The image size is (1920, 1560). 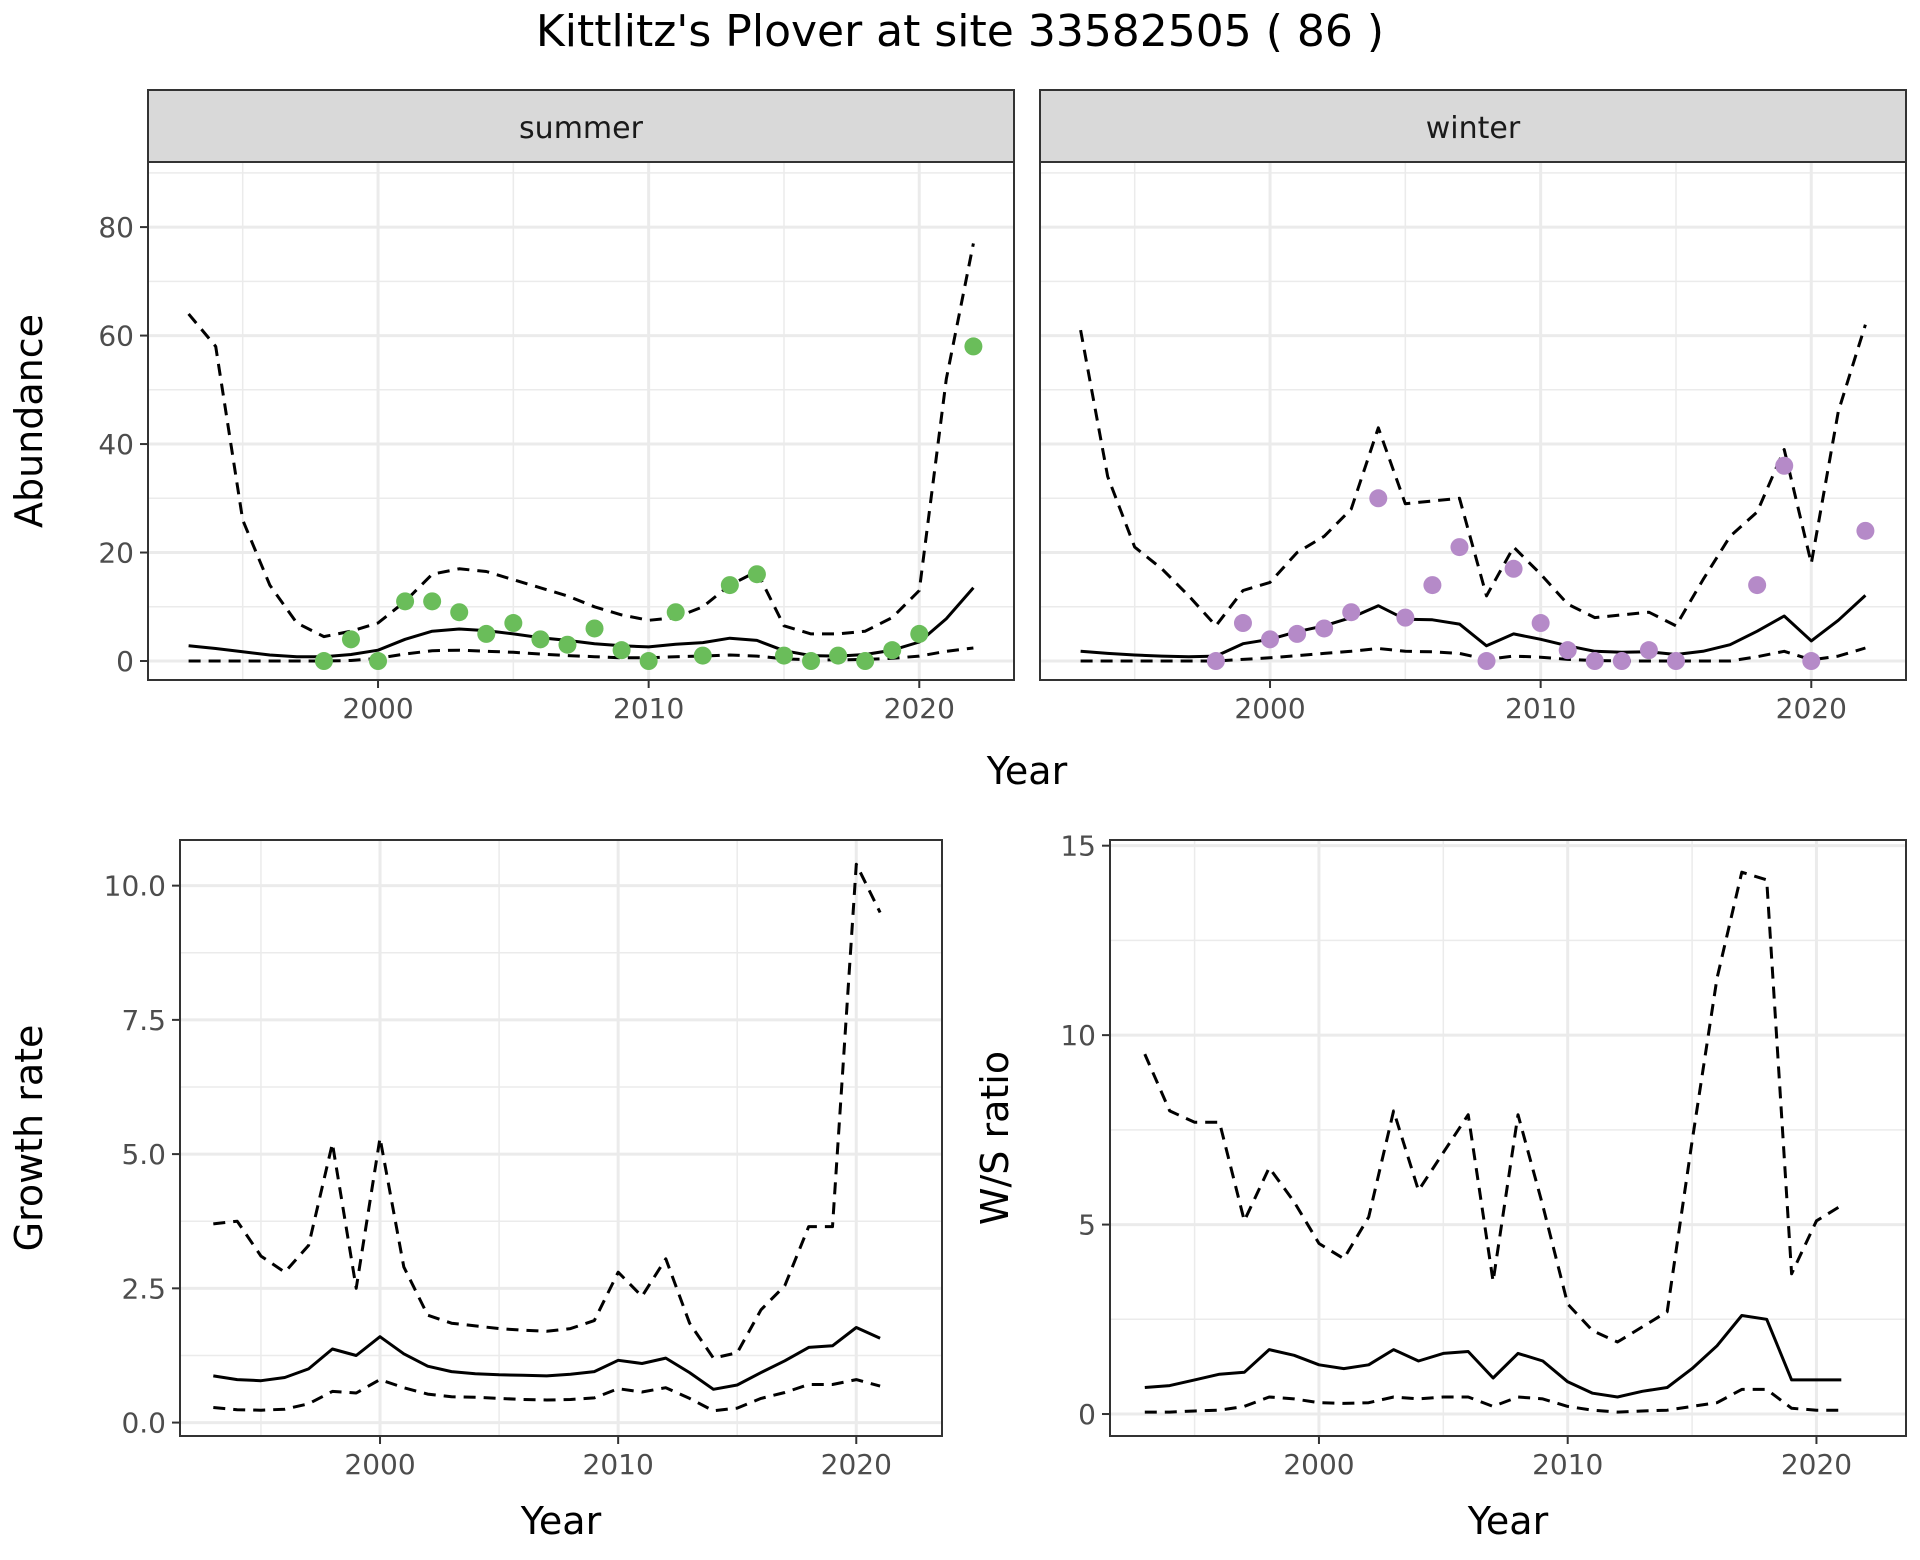 I want to click on y-tick-label: 20, so click(x=116, y=553).